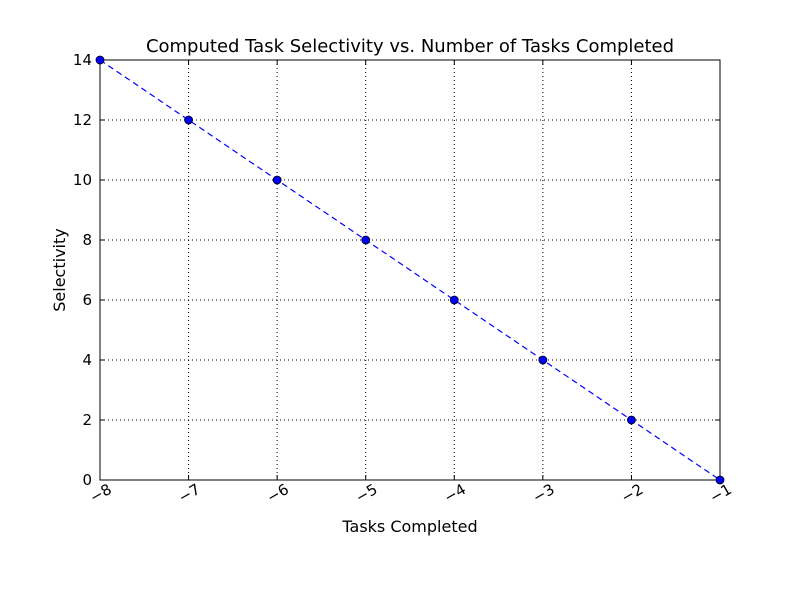 This screenshot has height=600, width=800. I want to click on y-tick-label: 4, so click(87, 360).